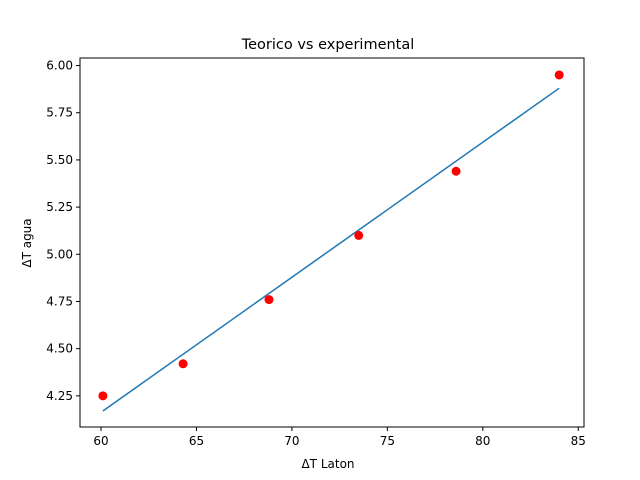 This screenshot has height=480, width=640. I want to click on y-tick-label: 5.75, so click(59, 113).